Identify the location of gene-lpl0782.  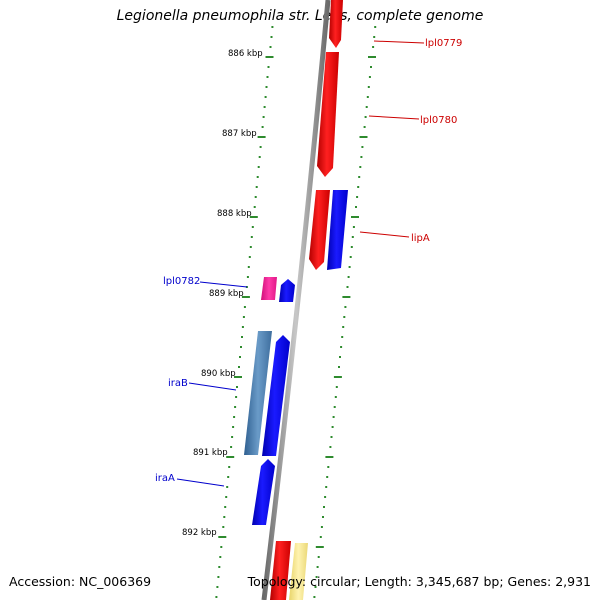
(269, 288).